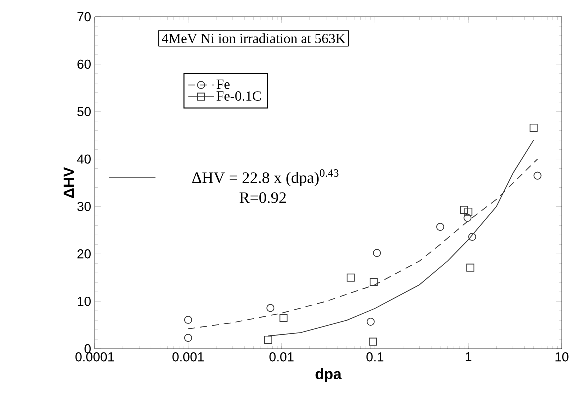  I want to click on legend-label: ΔHV = 22.8 x (dpa)$^{0.43}$, so click(265, 178).